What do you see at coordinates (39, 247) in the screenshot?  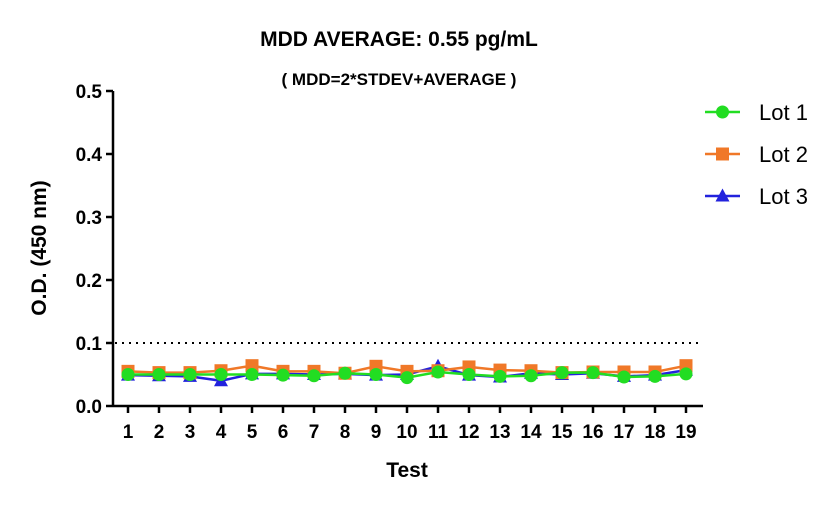 I see `y-axis-label: O.D. (450 nm)` at bounding box center [39, 247].